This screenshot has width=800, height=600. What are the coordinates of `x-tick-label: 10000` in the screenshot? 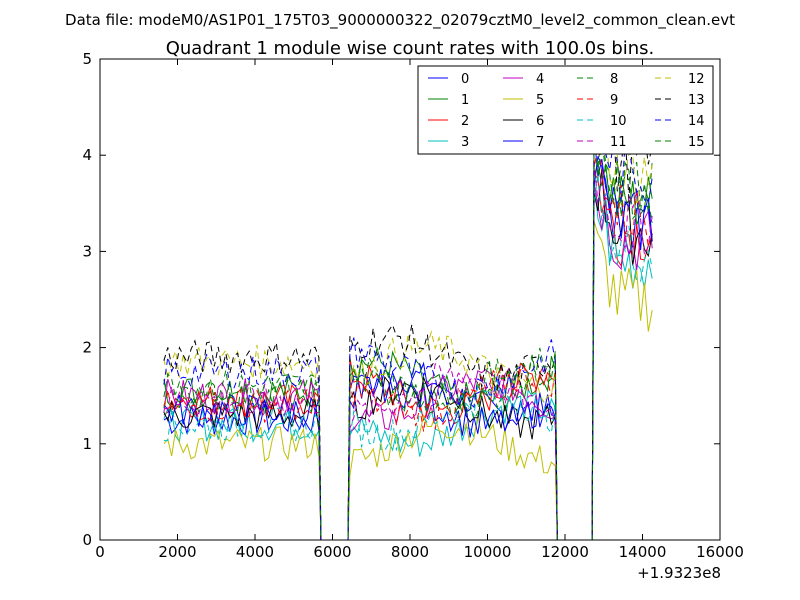 It's located at (488, 552).